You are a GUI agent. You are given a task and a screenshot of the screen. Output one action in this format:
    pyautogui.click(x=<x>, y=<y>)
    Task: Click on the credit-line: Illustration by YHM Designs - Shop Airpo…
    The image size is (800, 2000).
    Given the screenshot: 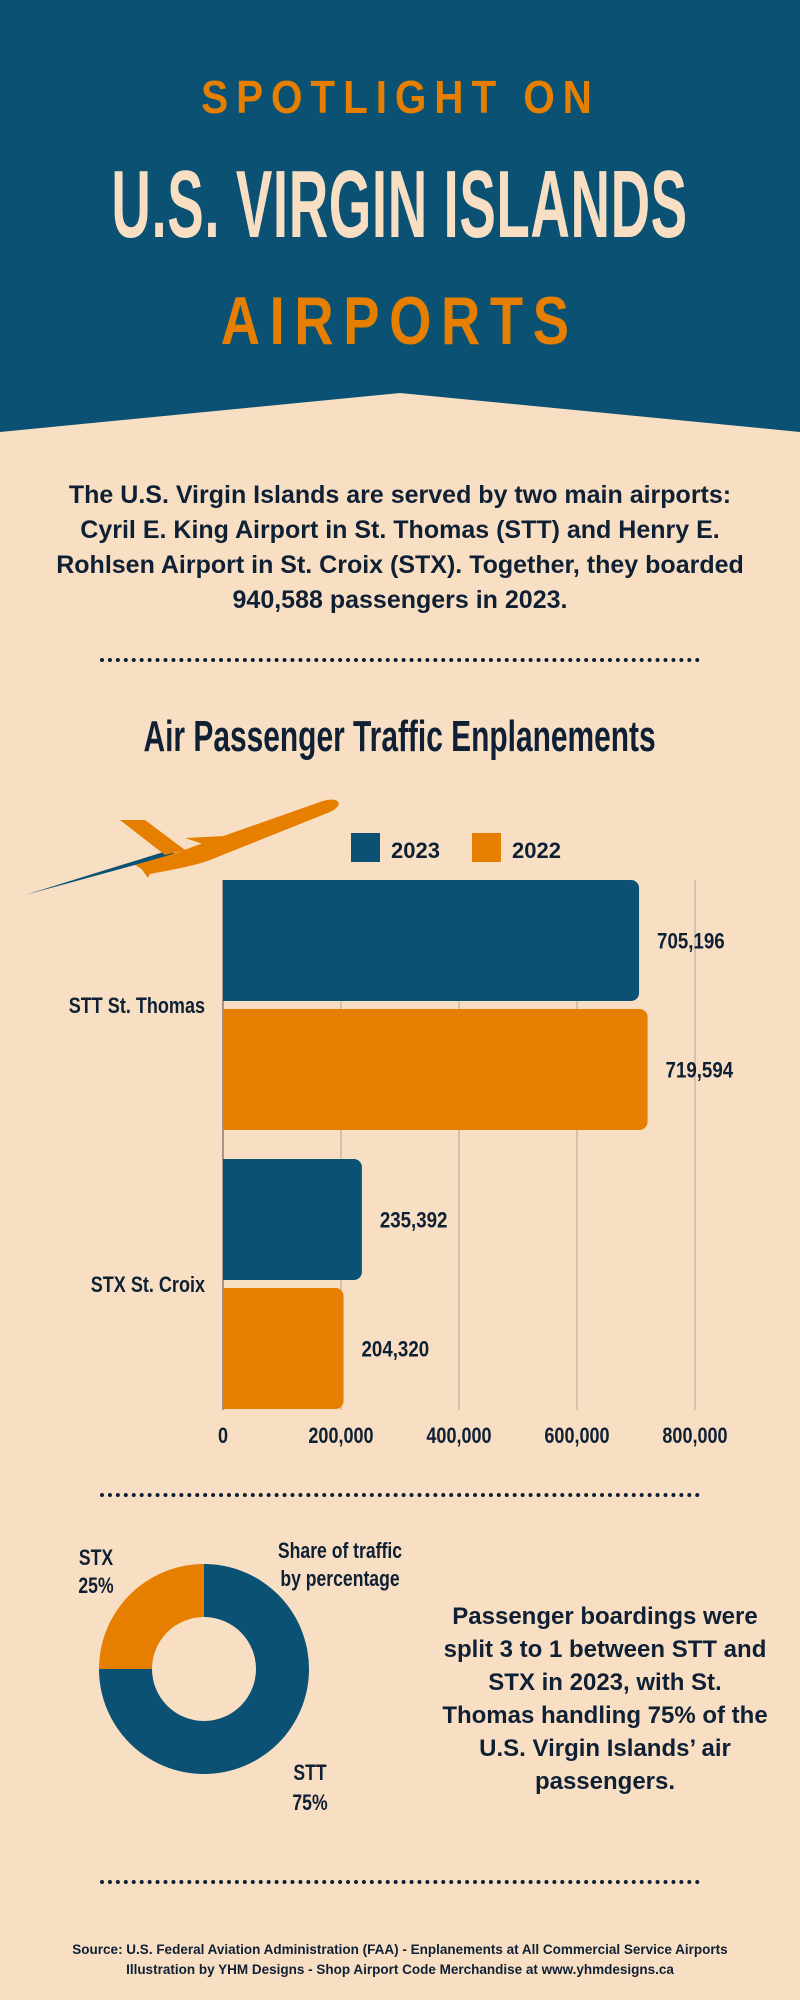 What is the action you would take?
    pyautogui.click(x=400, y=1969)
    